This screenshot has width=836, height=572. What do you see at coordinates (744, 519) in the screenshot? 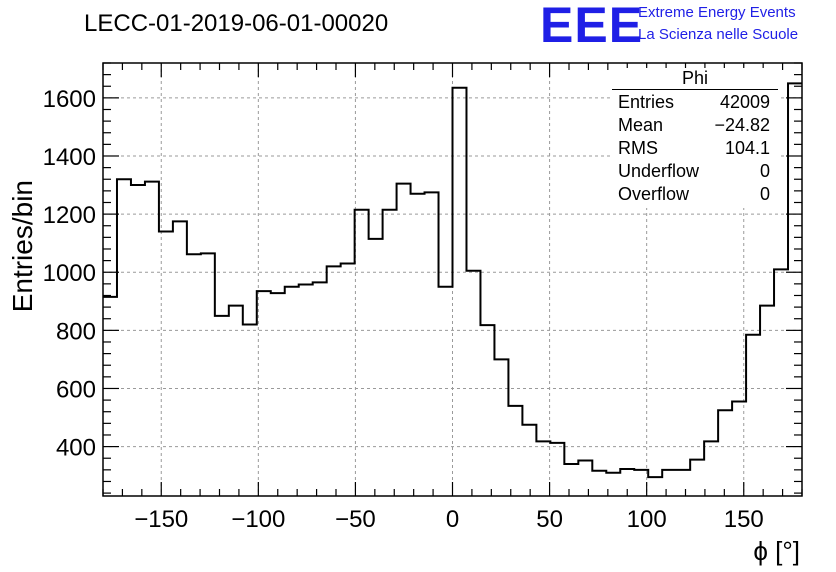
I see `x-tick-label: 150` at bounding box center [744, 519].